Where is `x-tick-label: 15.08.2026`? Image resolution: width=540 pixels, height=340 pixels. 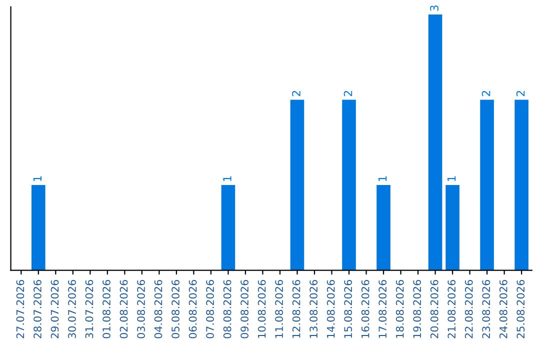 x-tick-label: 15.08.2026 is located at coordinates (348, 309).